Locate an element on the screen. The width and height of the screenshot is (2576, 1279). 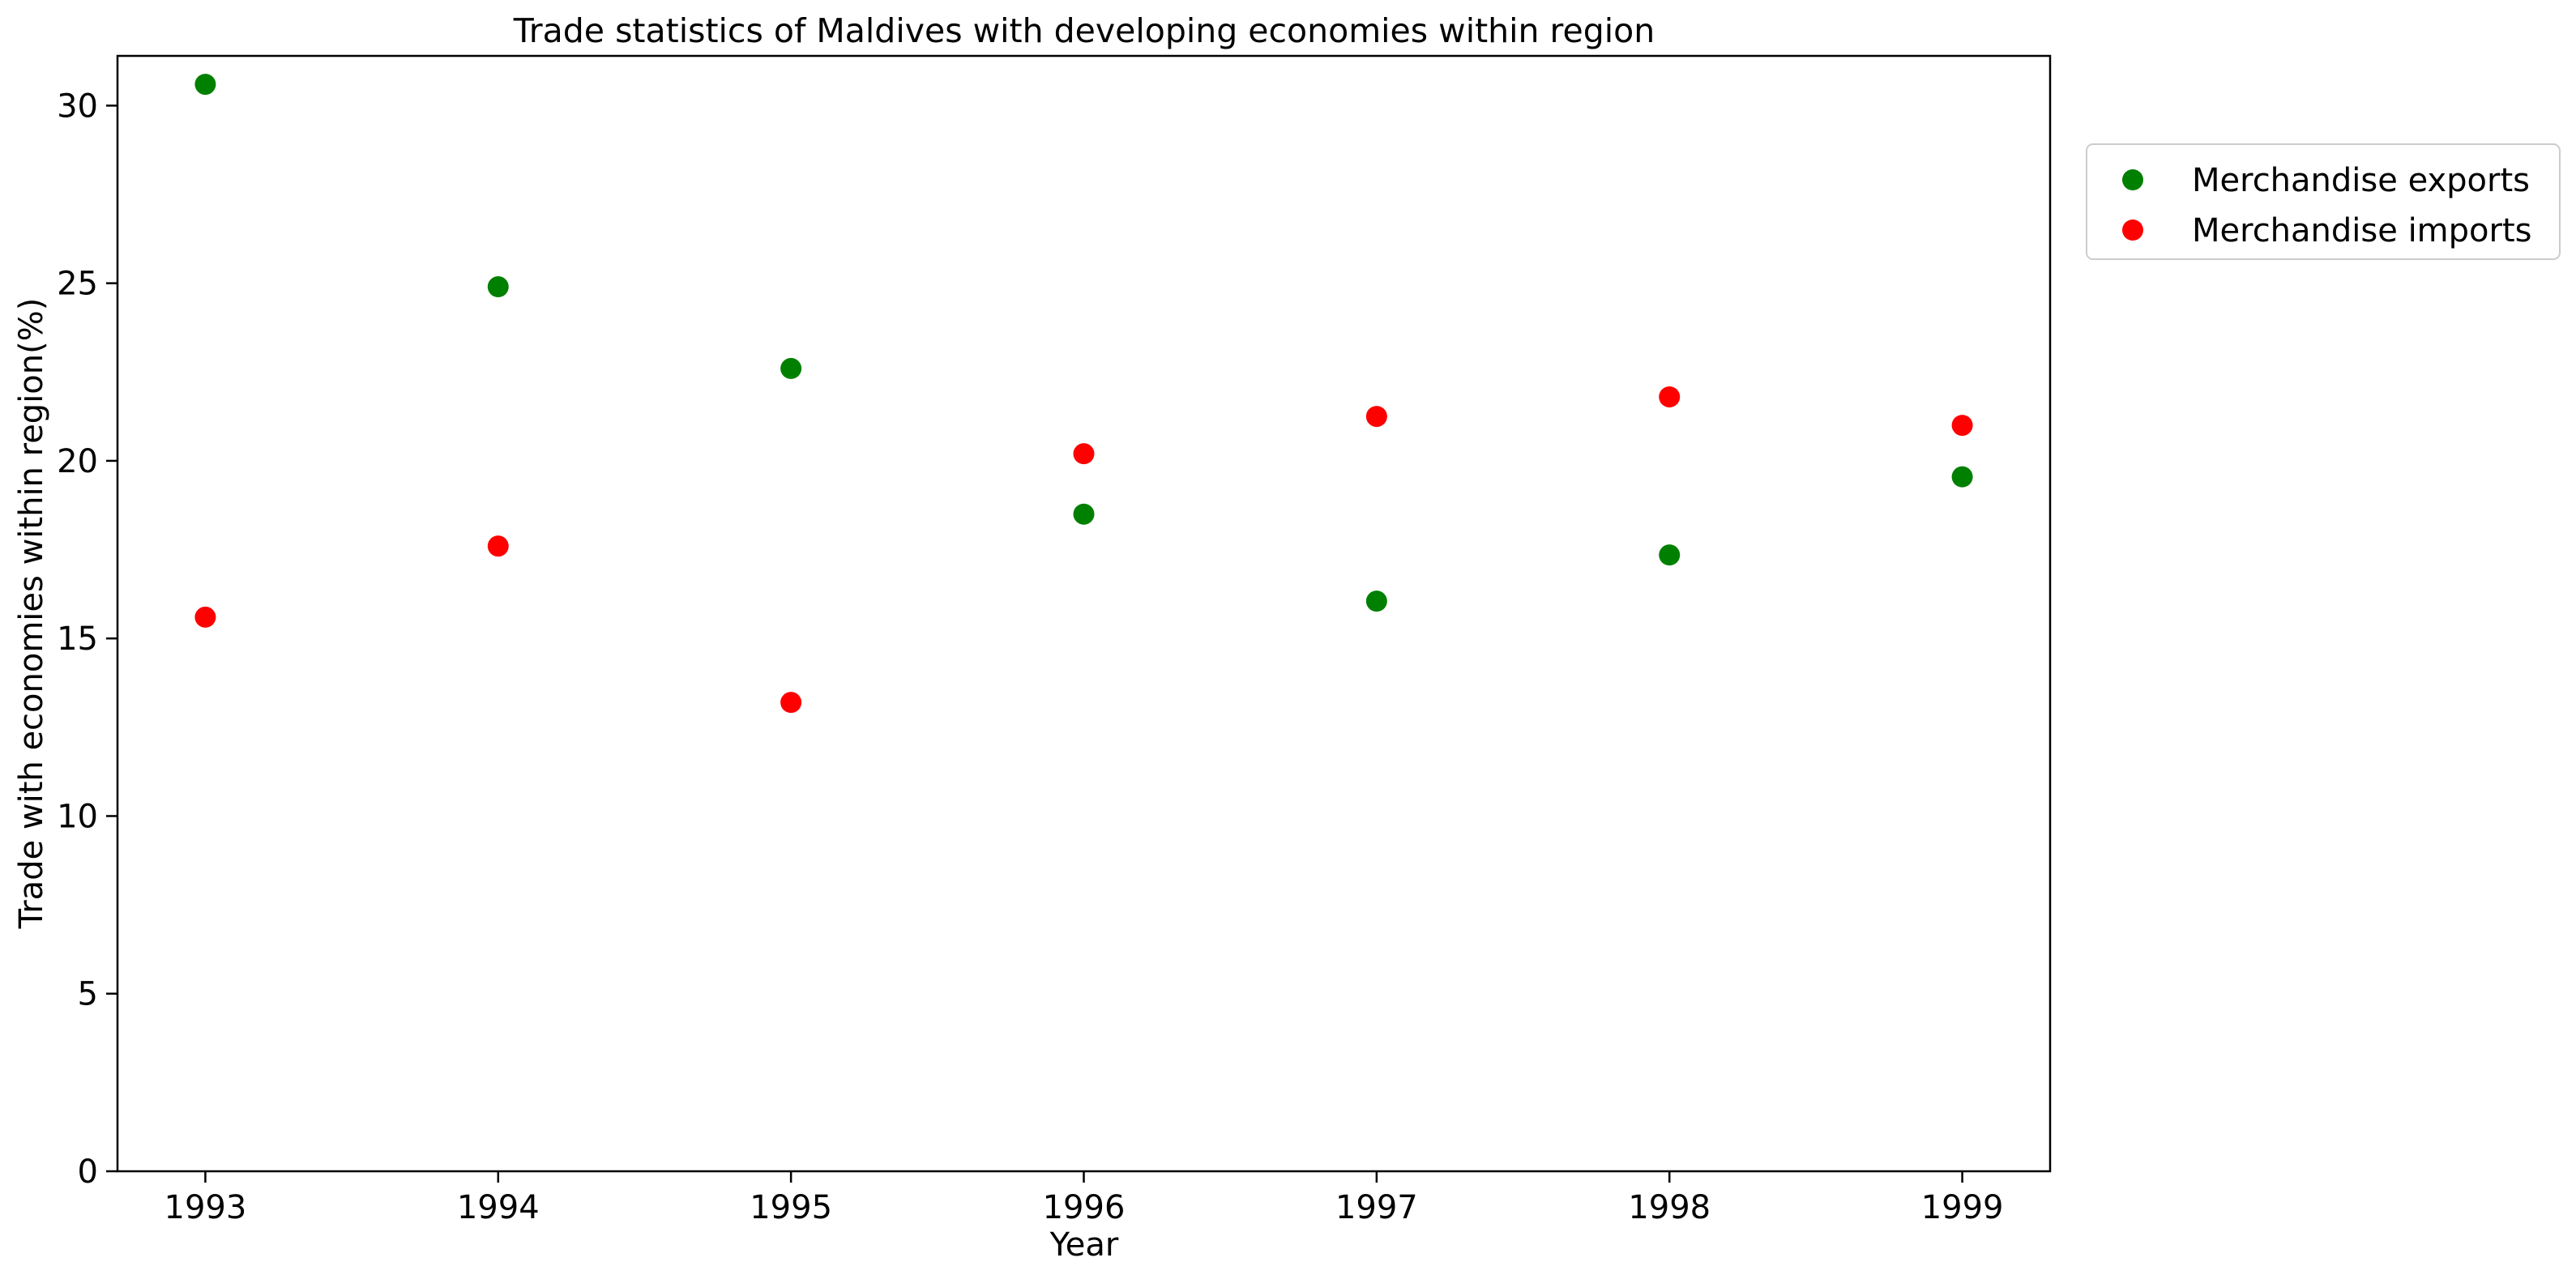
y-axis-title: Trade with economies within region(%) is located at coordinates (31, 614).